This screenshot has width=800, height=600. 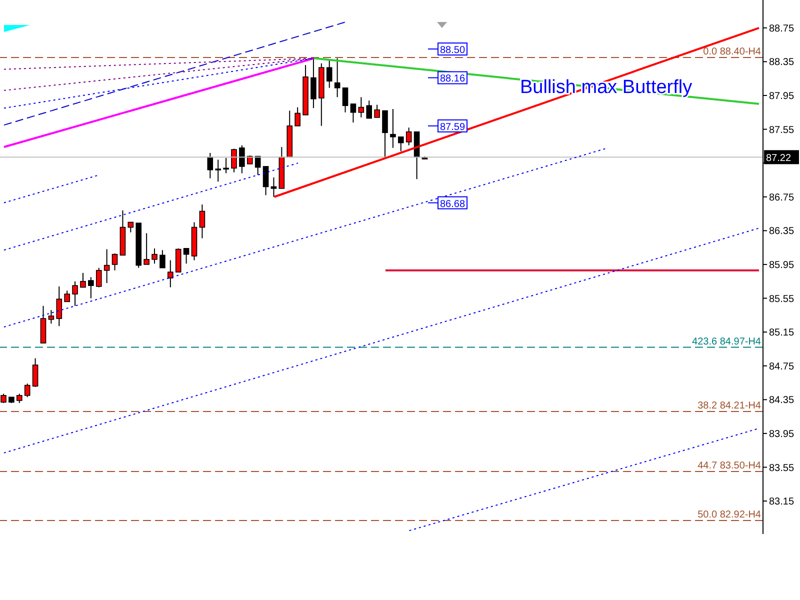 I want to click on y-tick-label: 84.35, so click(x=781, y=400).